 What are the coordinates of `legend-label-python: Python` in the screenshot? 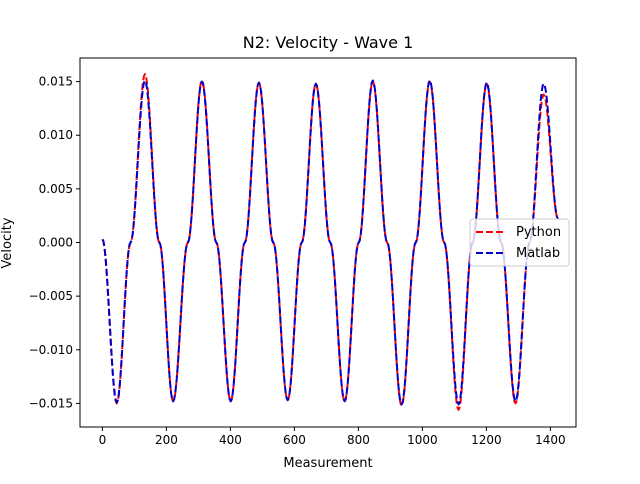 It's located at (538, 232).